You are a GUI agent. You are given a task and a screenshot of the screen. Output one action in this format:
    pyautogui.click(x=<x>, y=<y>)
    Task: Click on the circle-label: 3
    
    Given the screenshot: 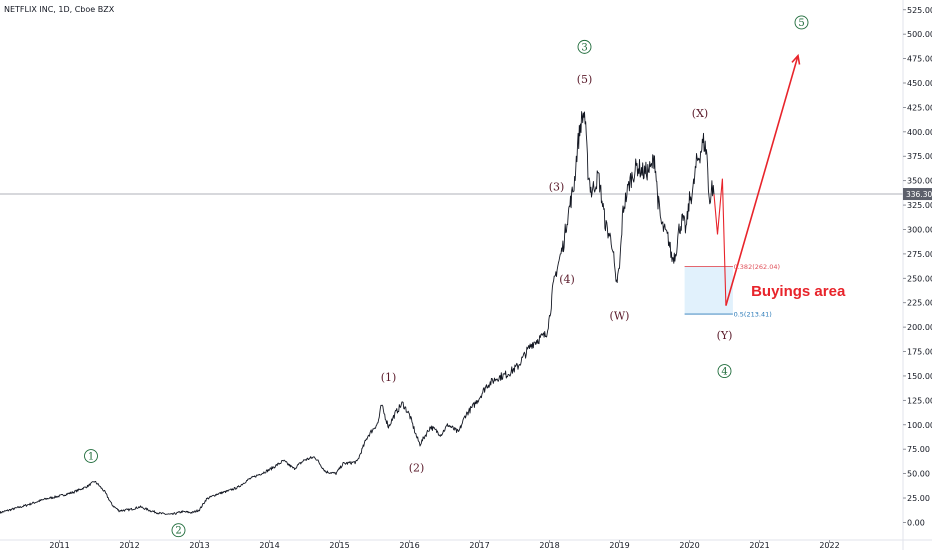 What is the action you would take?
    pyautogui.click(x=584, y=47)
    